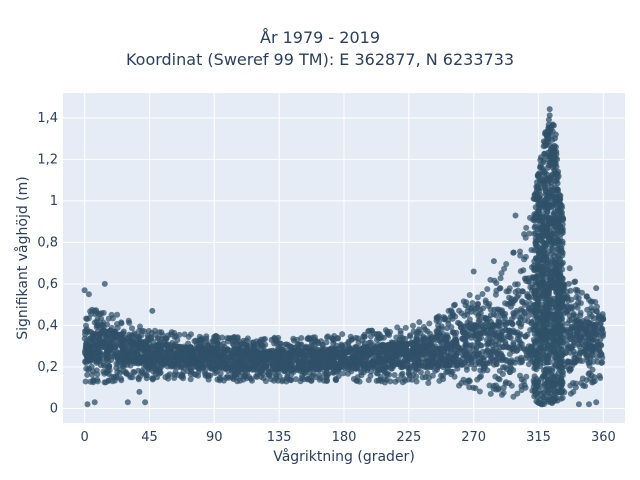 The height and width of the screenshot is (480, 640). I want to click on y-tick-label: 0,2, so click(47, 367).